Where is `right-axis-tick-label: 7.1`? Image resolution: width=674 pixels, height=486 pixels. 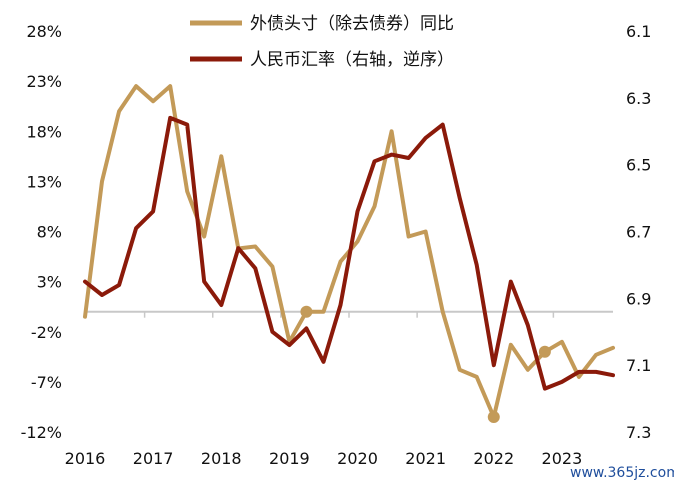
right-axis-tick-label: 7.1 is located at coordinates (638, 365).